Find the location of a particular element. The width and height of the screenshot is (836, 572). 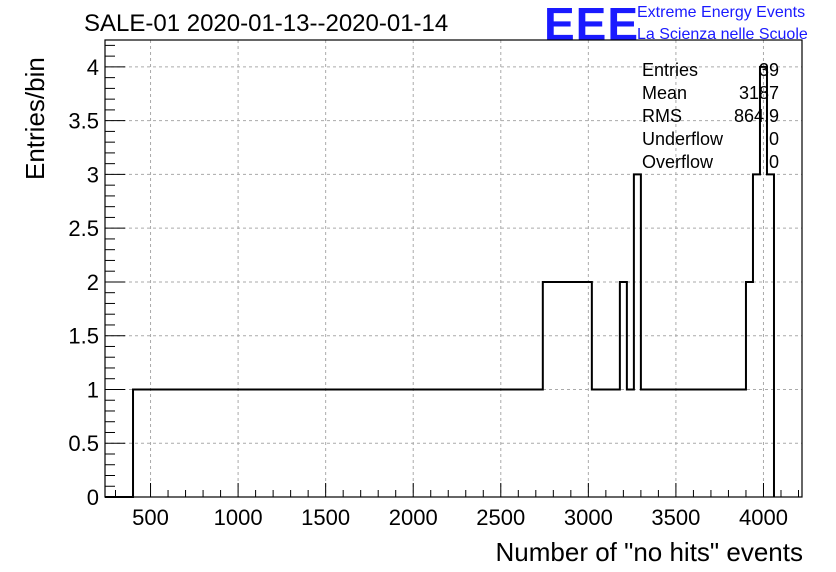

stat-mean-label: Mean is located at coordinates (665, 93).